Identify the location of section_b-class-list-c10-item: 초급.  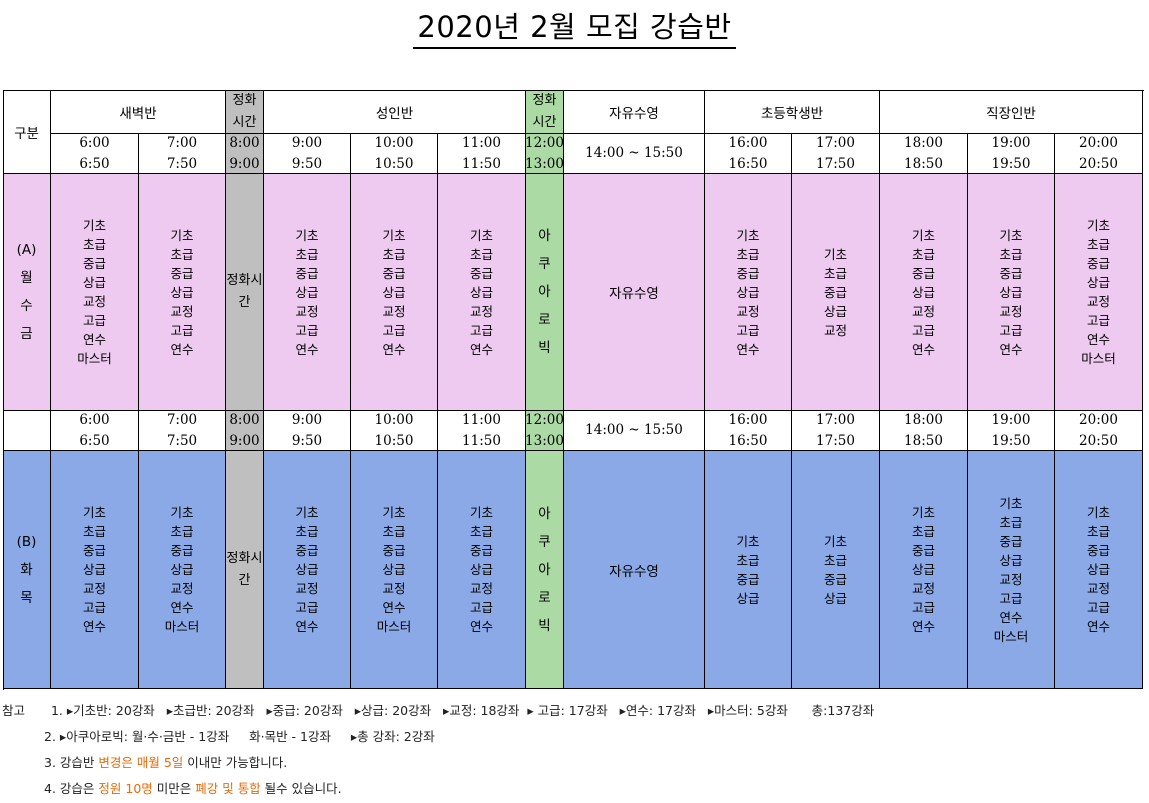
(1098, 531).